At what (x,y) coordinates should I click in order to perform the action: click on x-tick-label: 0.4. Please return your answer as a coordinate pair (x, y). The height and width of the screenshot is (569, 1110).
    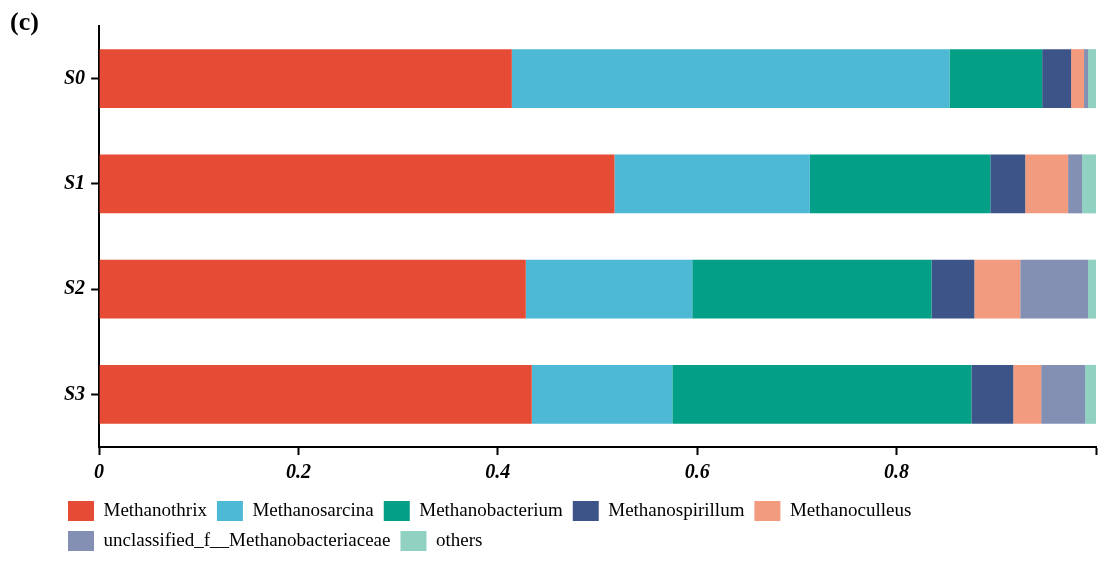
    Looking at the image, I should click on (498, 471).